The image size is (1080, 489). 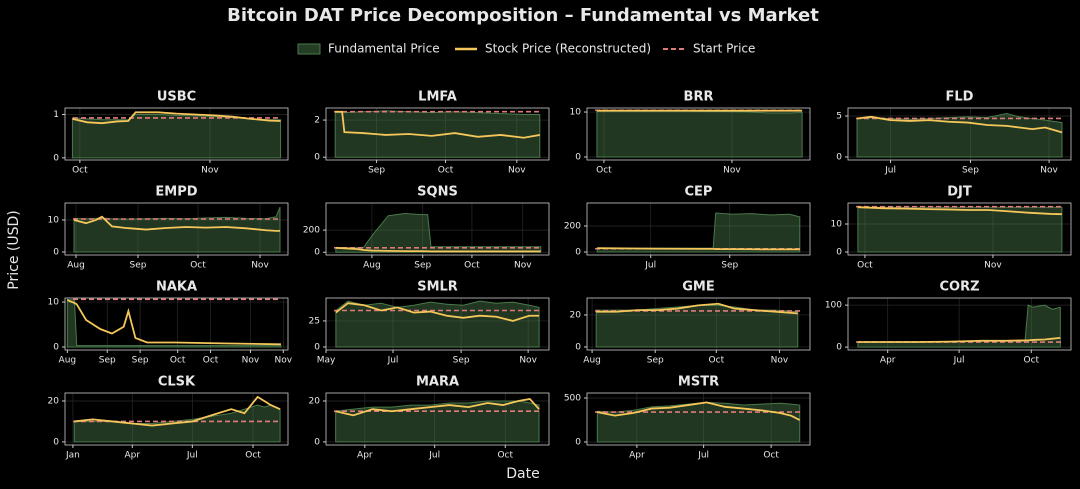 What do you see at coordinates (960, 97) in the screenshot?
I see `panel-title: FLD` at bounding box center [960, 97].